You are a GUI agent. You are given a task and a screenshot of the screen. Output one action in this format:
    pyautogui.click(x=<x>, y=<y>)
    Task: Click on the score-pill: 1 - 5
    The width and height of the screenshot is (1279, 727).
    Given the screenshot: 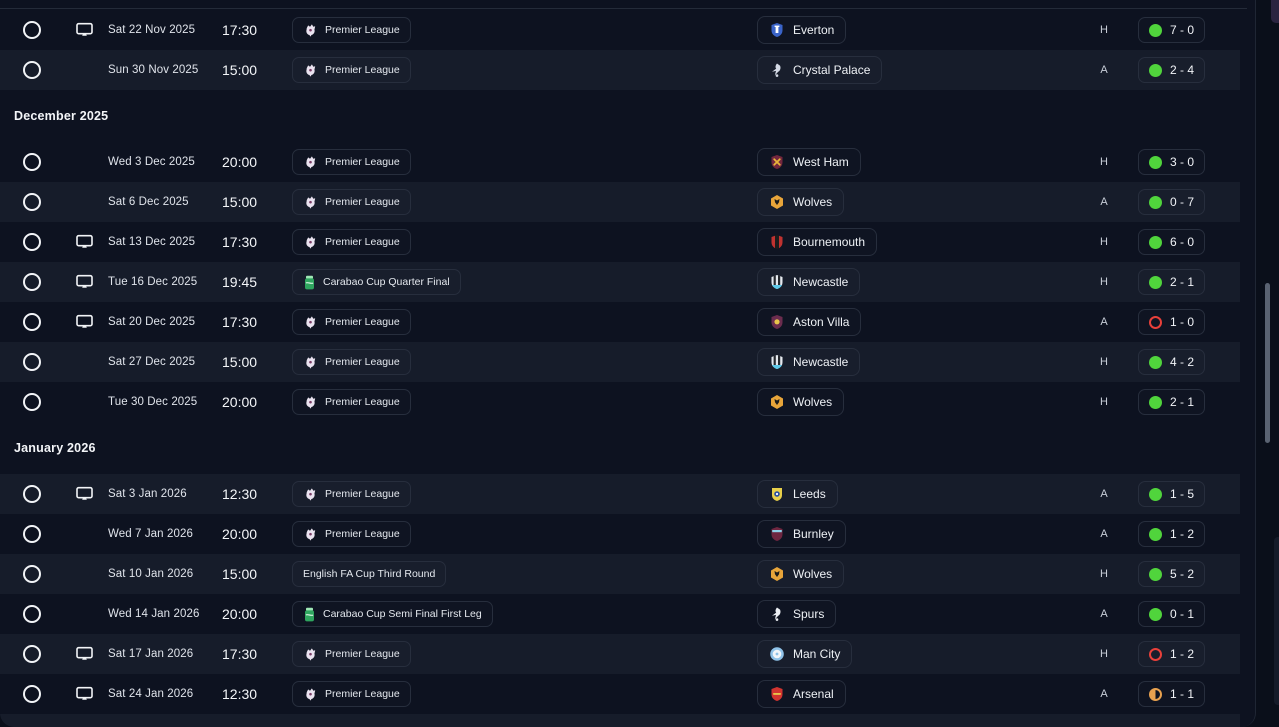 What is the action you would take?
    pyautogui.click(x=1171, y=494)
    